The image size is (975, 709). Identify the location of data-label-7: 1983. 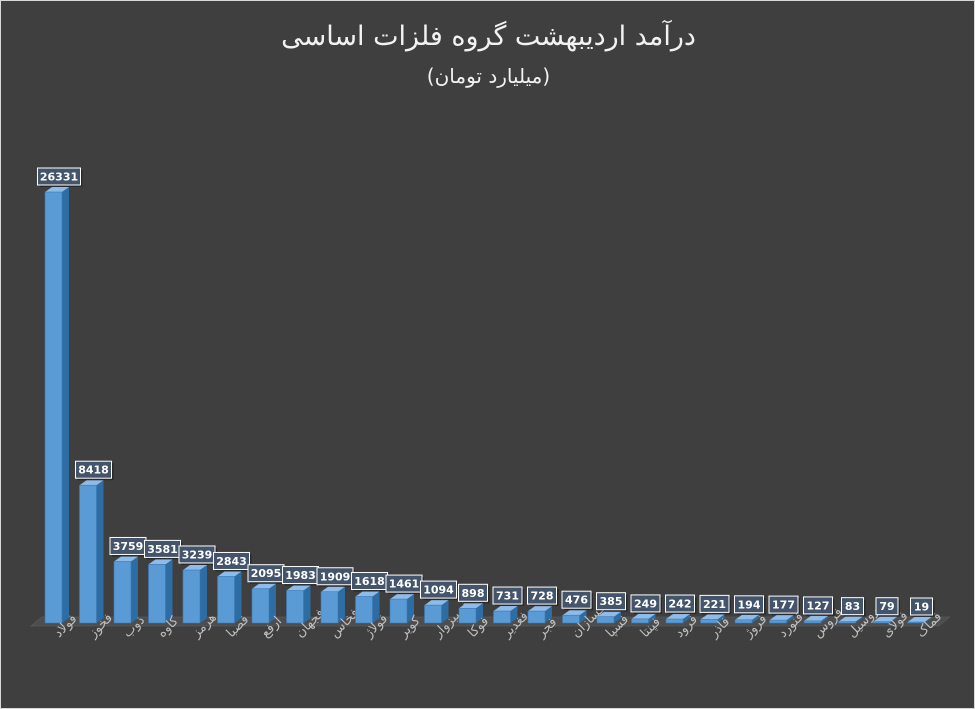
(300, 575).